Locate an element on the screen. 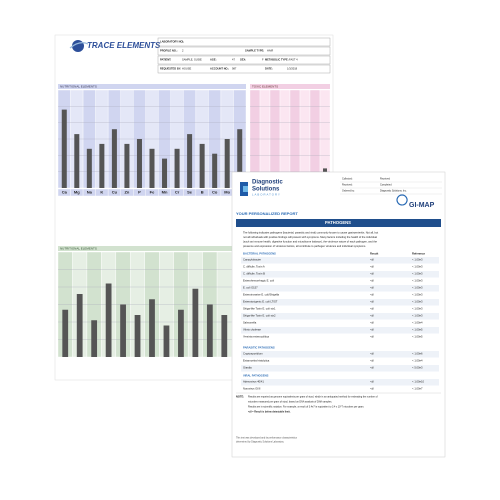 The height and width of the screenshot is (500, 500). field-value: F is located at coordinates (263, 60).